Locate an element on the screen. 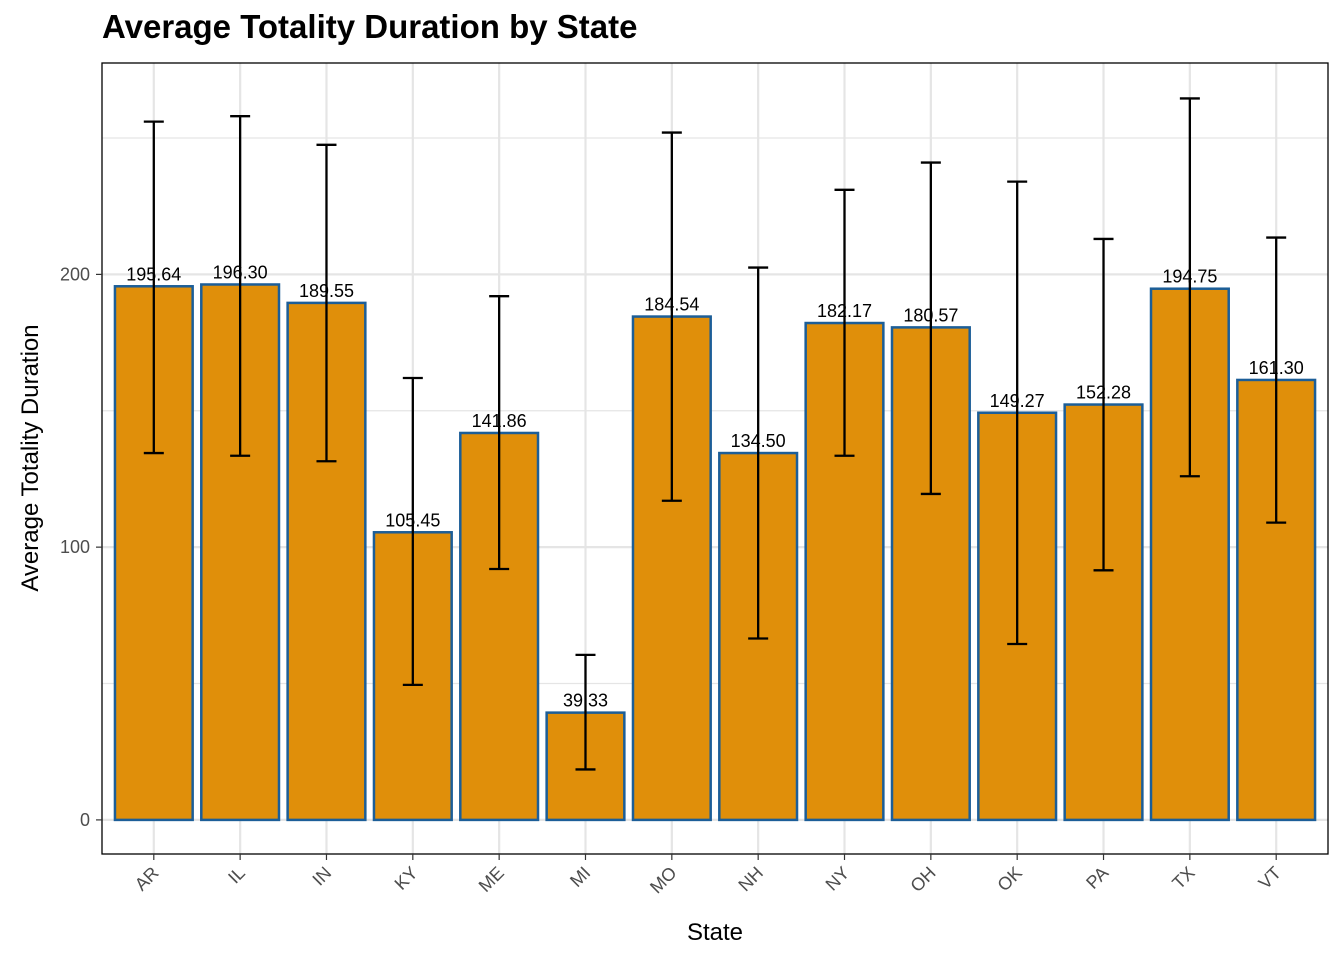 This screenshot has height=960, width=1344. error-bar-oh is located at coordinates (930, 328).